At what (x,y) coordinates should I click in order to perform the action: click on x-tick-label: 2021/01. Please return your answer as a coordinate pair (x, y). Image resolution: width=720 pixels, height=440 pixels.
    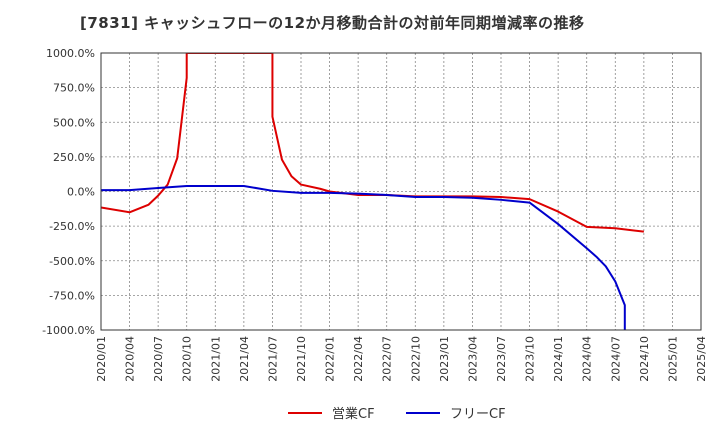
    Looking at the image, I should click on (215, 359).